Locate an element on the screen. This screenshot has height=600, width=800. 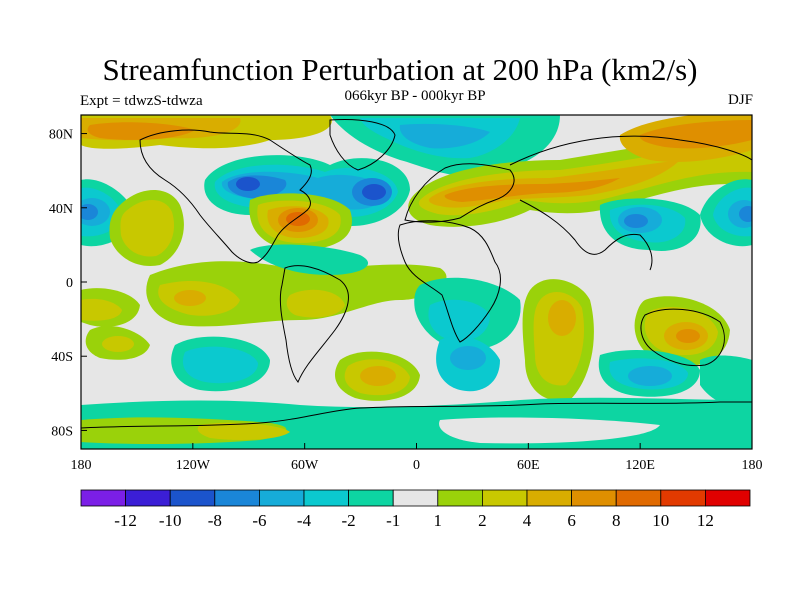
colorbar-label: 4 is located at coordinates (527, 520).